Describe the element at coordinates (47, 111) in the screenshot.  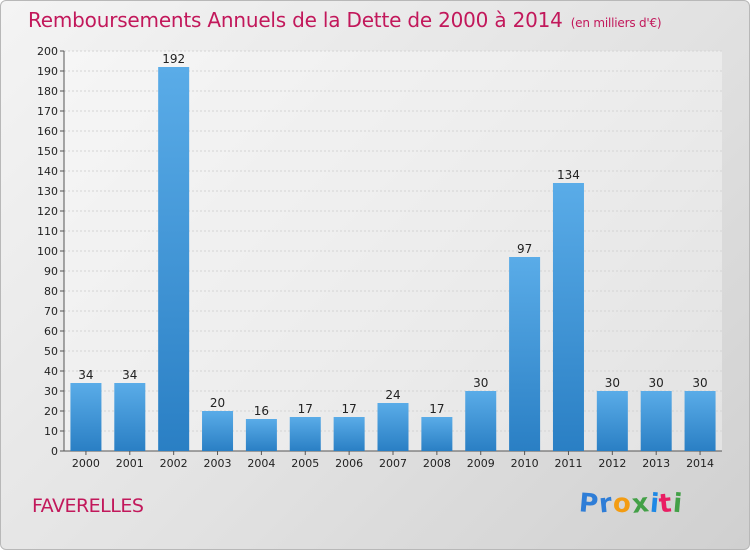
I see `y-tick-label: 170` at that location.